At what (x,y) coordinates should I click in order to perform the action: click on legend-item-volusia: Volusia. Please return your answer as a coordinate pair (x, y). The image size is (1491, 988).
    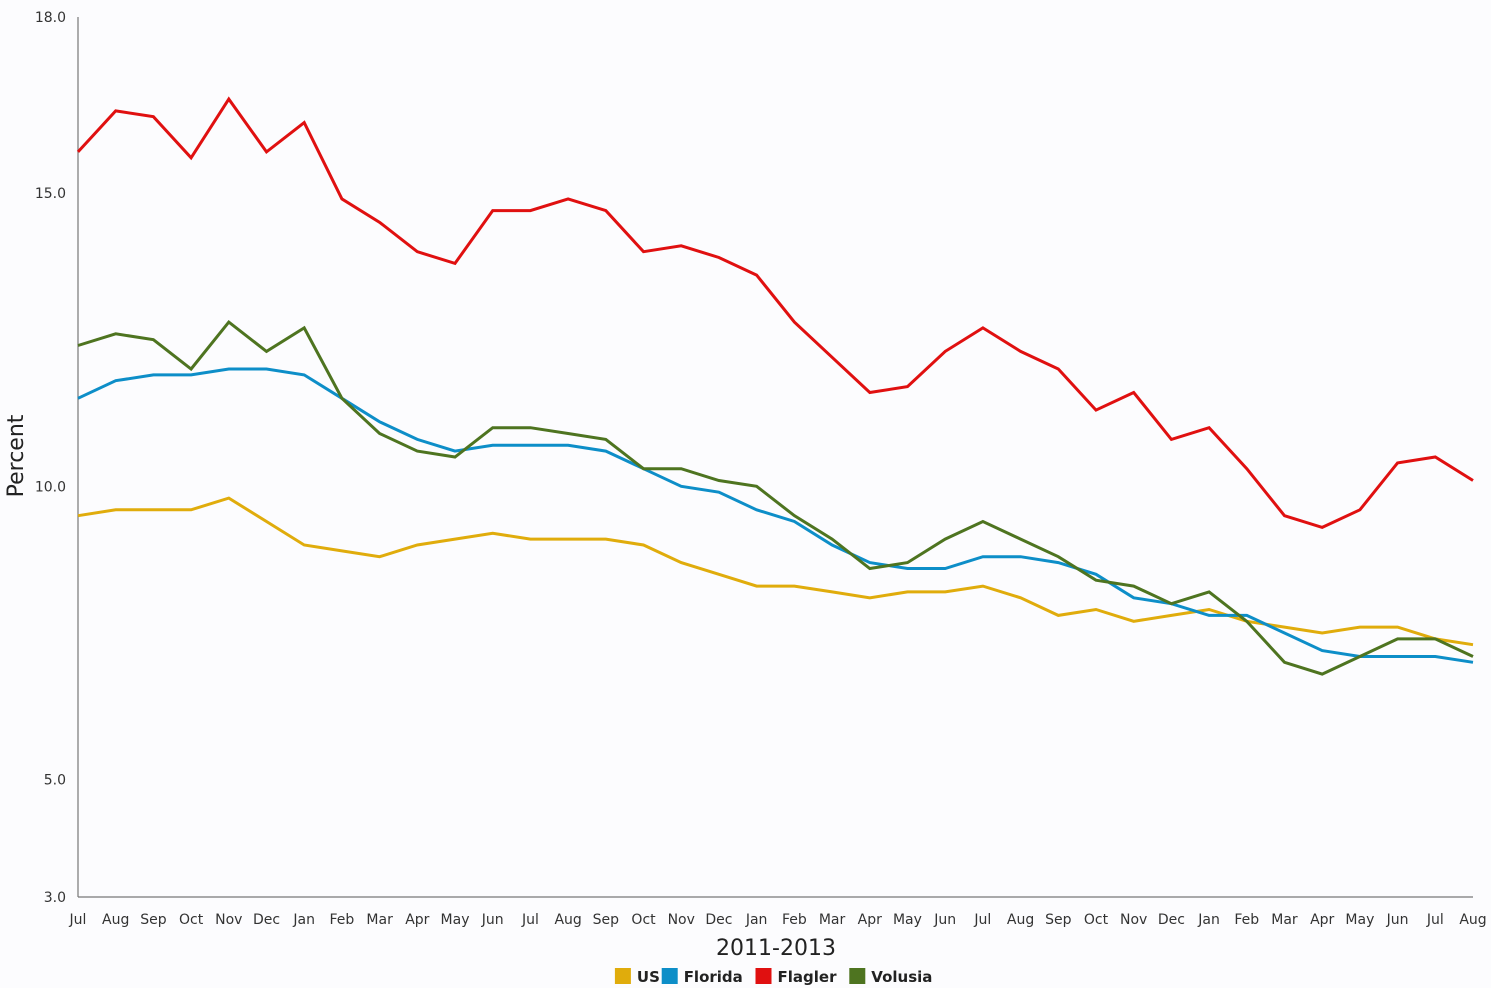
    Looking at the image, I should click on (890, 977).